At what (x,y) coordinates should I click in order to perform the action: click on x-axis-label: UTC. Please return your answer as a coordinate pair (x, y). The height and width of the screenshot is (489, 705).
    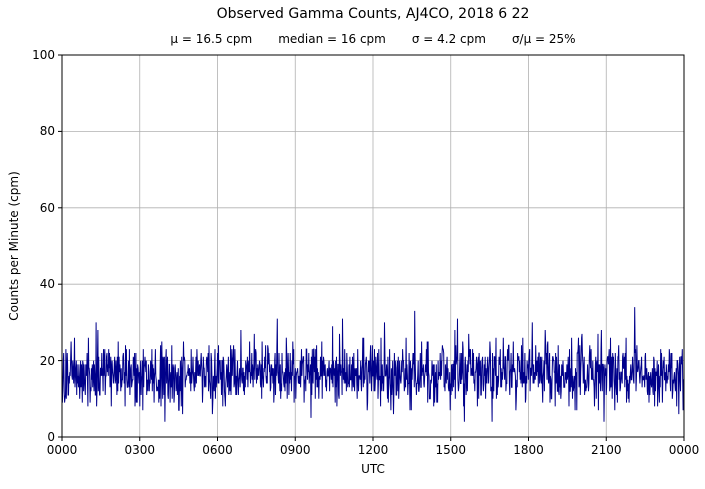
    Looking at the image, I should click on (373, 469).